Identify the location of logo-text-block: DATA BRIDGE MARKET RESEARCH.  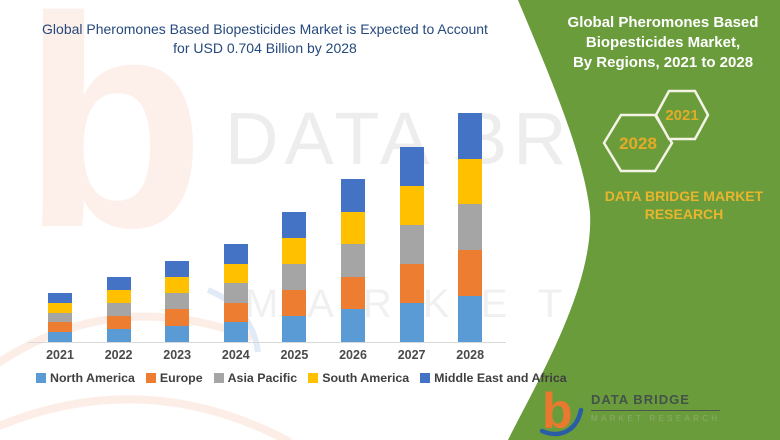
(656, 407).